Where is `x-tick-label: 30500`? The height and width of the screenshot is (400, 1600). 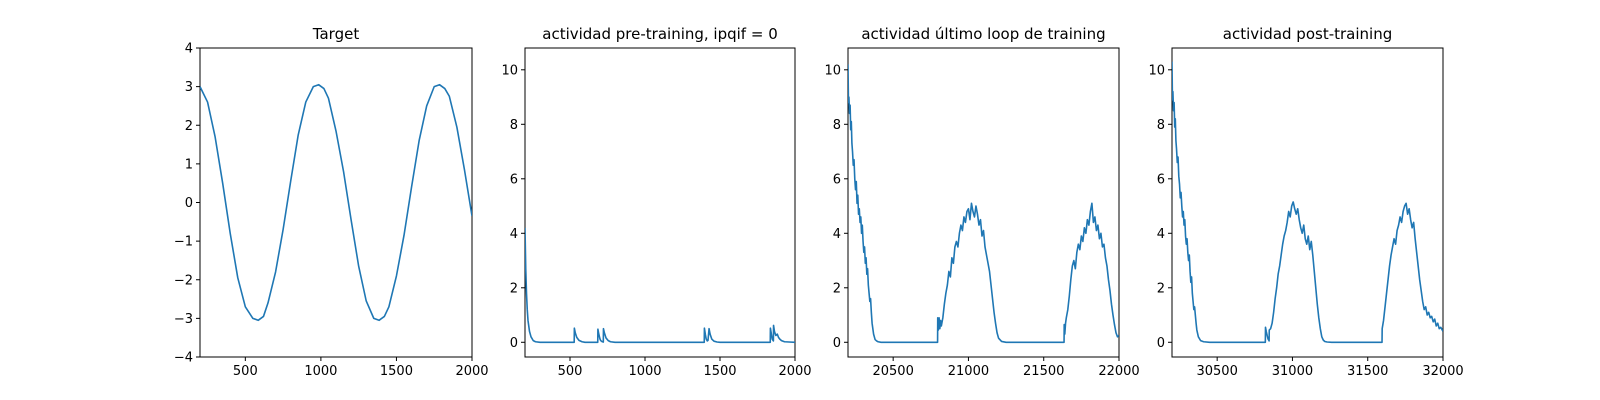
x-tick-label: 30500 is located at coordinates (1216, 371).